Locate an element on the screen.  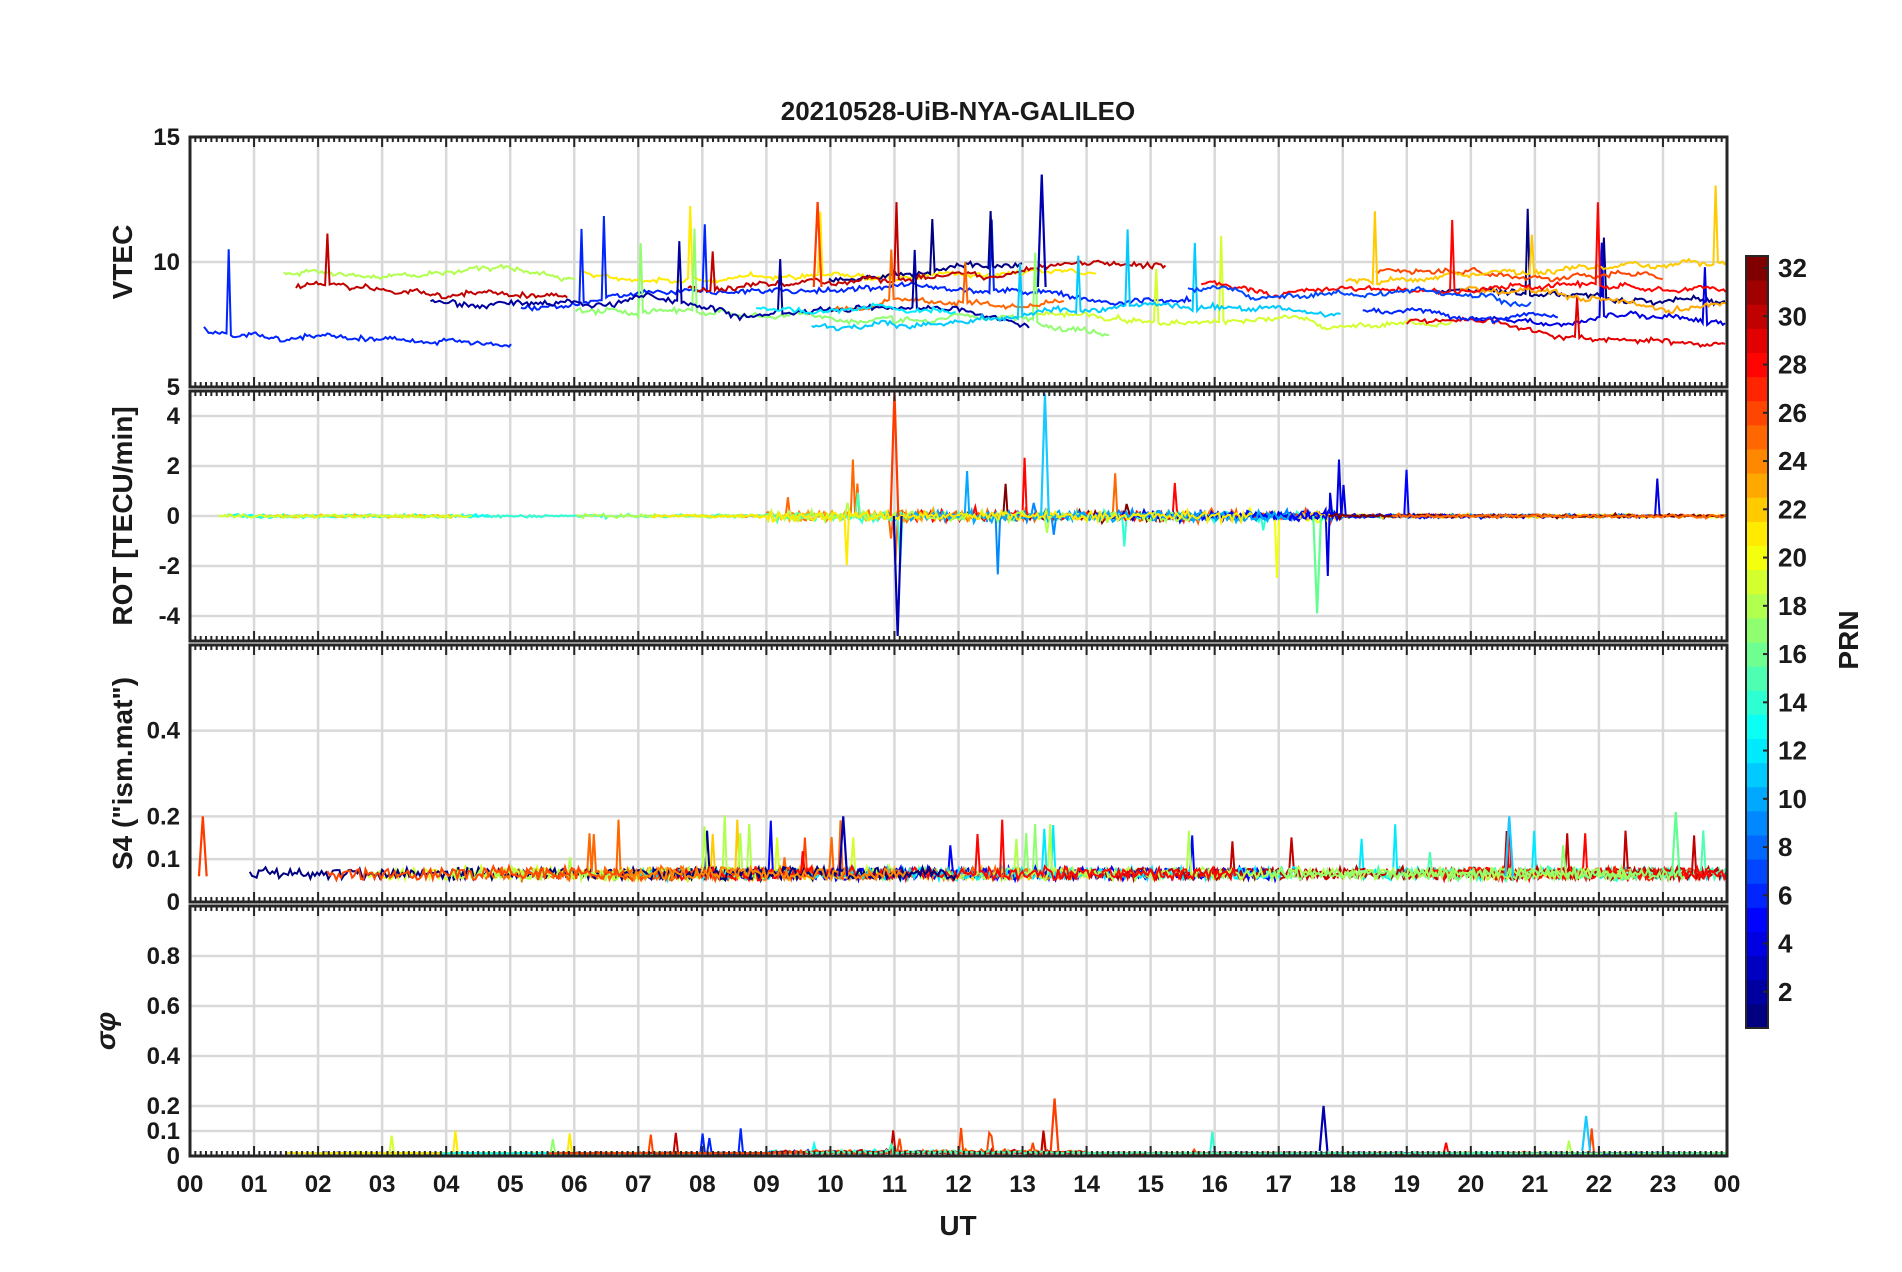
x-tick-label: 04 is located at coordinates (446, 1184).